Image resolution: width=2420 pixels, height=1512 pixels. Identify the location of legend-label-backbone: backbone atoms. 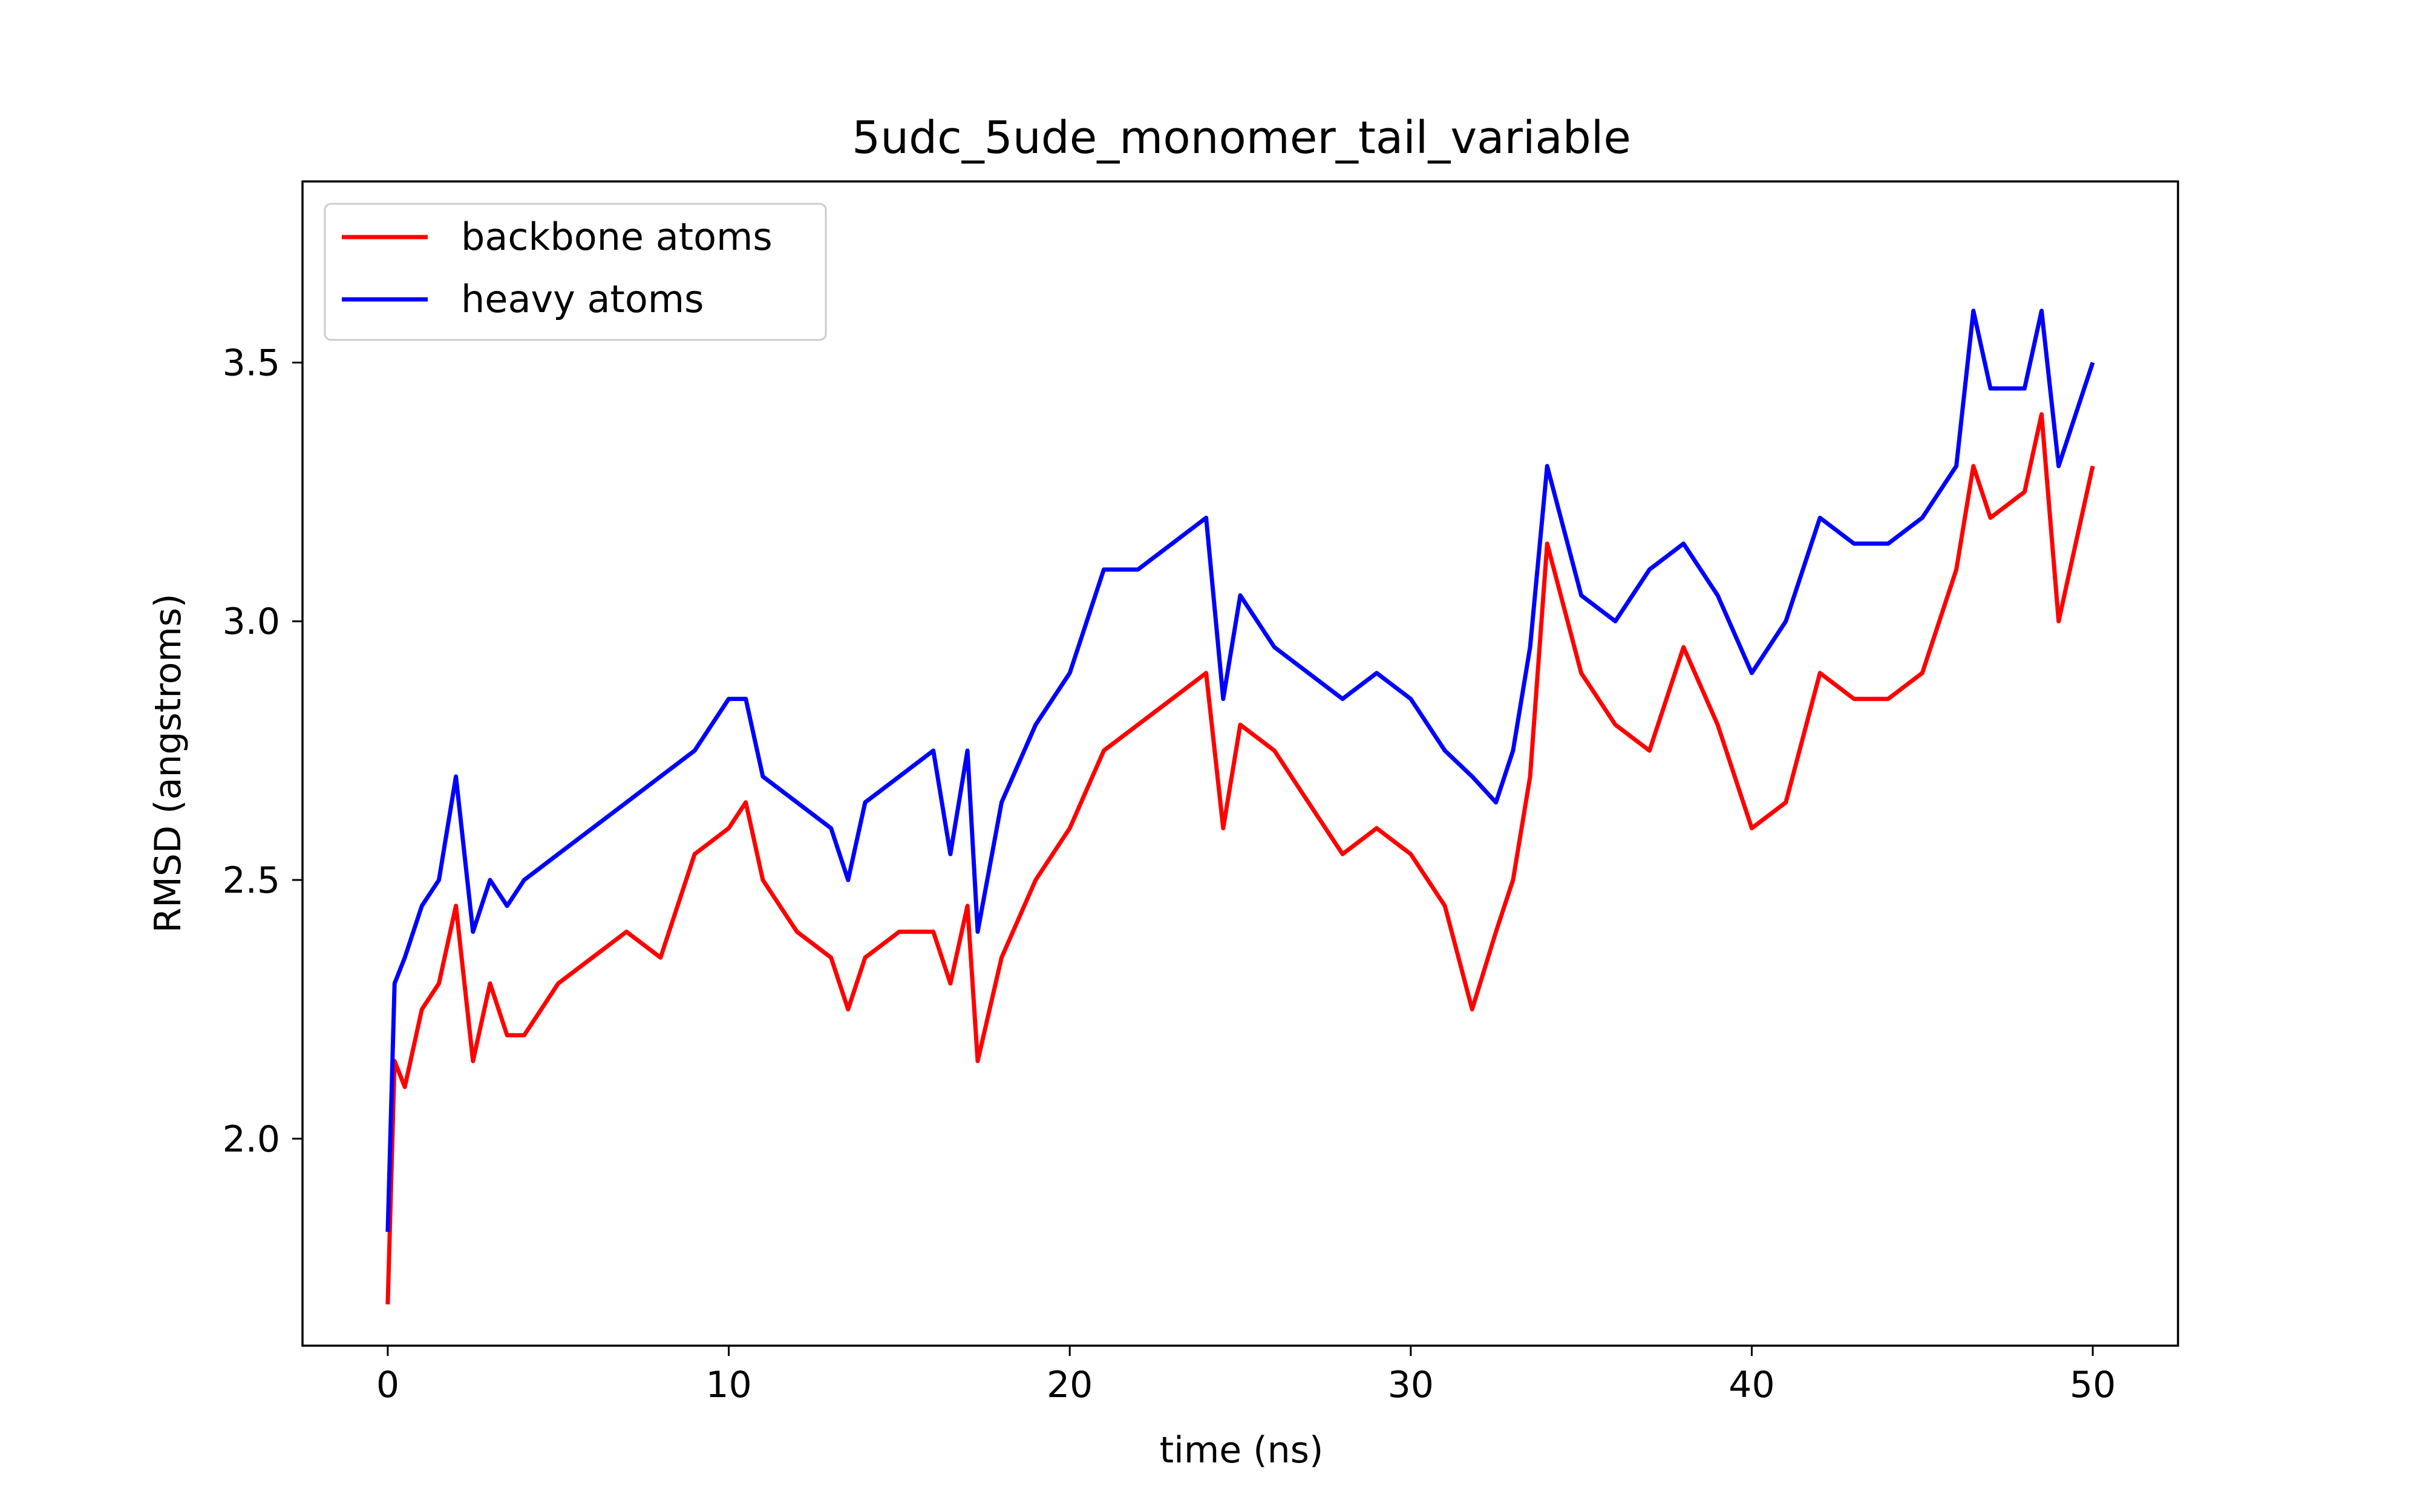
(617, 237).